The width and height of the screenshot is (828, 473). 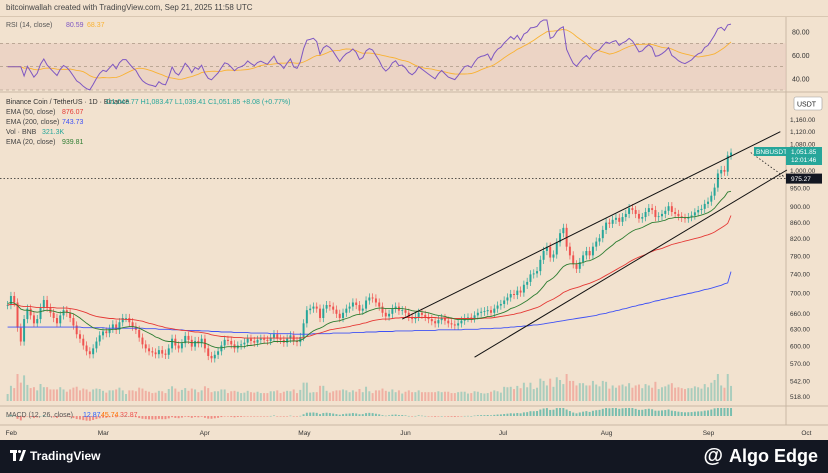 What do you see at coordinates (801, 56) in the screenshot?
I see `rsi-tick-label: 60.00` at bounding box center [801, 56].